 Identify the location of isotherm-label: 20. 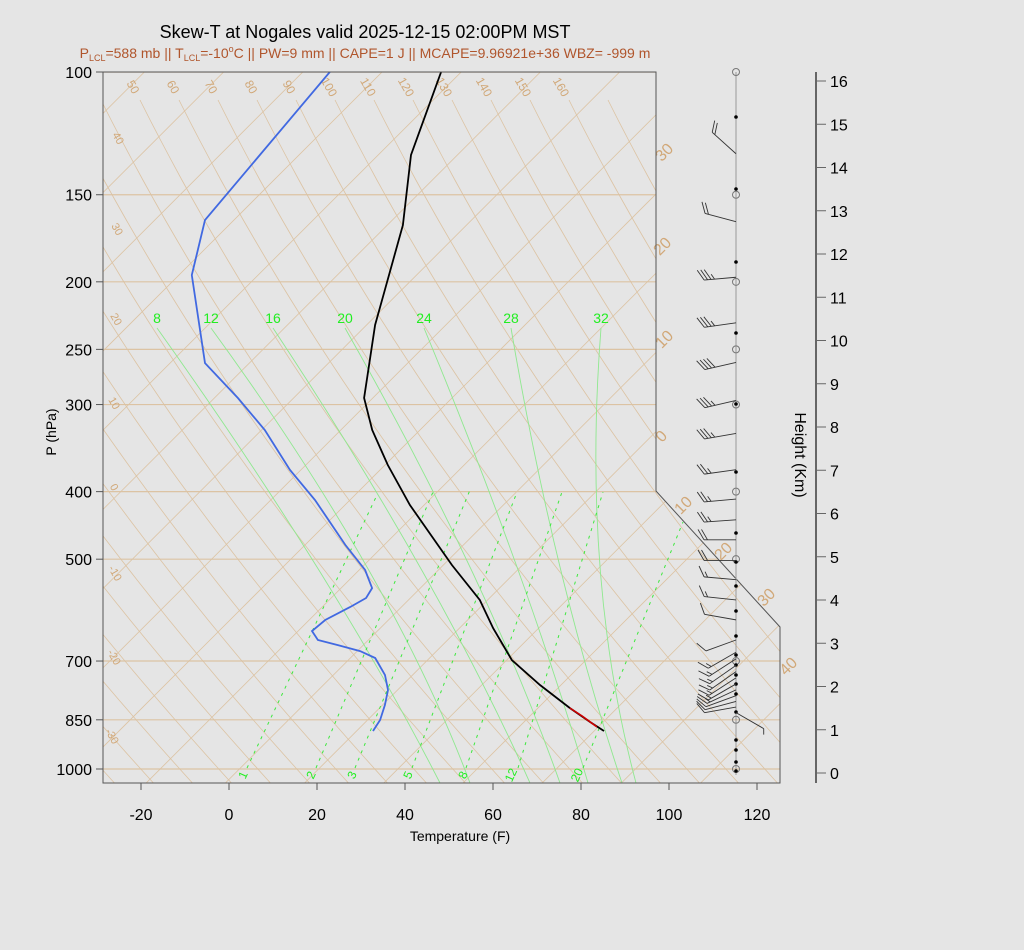
(115, 319).